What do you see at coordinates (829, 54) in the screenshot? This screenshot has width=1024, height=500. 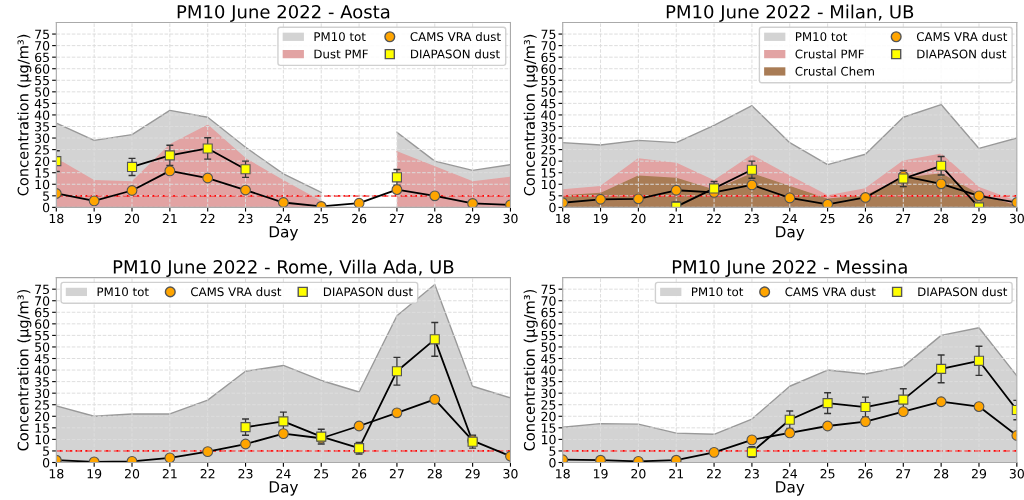 I see `legend-label: Crustal PMF` at bounding box center [829, 54].